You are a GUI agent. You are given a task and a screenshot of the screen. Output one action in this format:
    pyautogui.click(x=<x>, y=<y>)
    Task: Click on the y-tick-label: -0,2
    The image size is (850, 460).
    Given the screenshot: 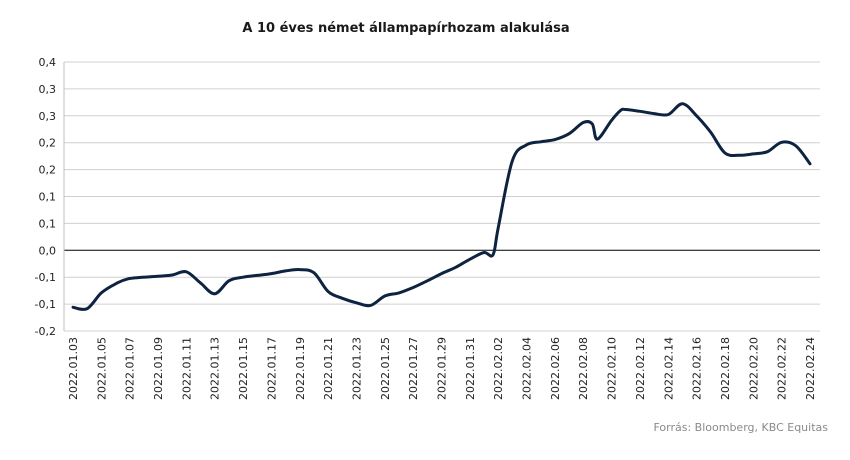 What is the action you would take?
    pyautogui.click(x=45, y=331)
    